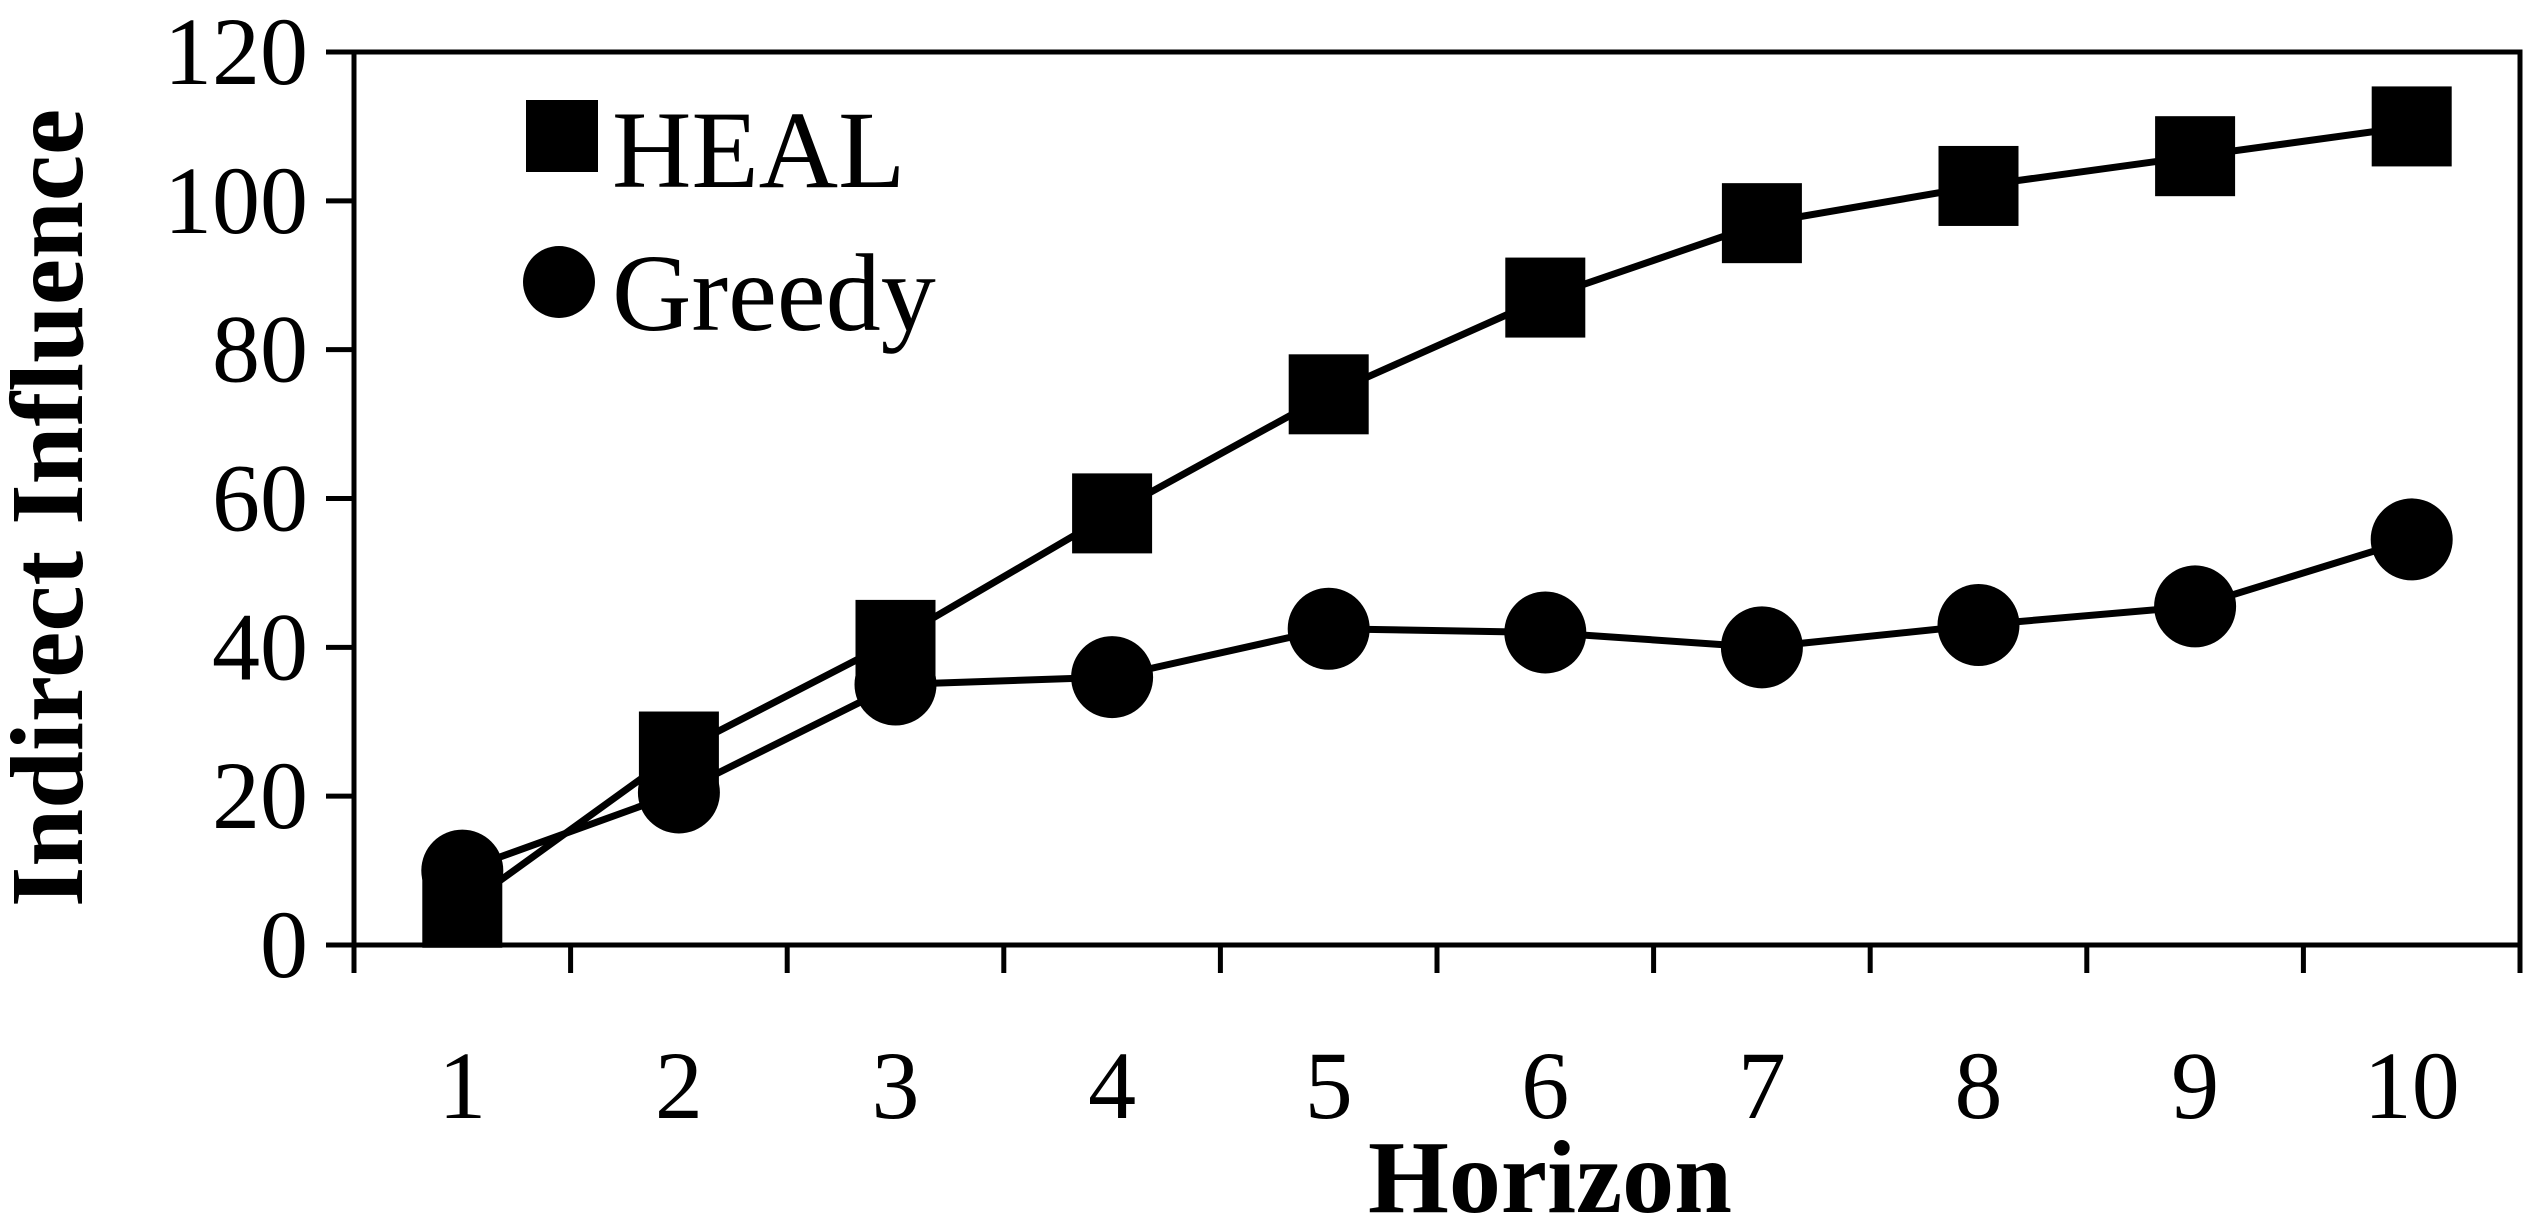 This screenshot has height=1232, width=2536. What do you see at coordinates (1550, 1176) in the screenshot?
I see `x-axis-title: Horizon` at bounding box center [1550, 1176].